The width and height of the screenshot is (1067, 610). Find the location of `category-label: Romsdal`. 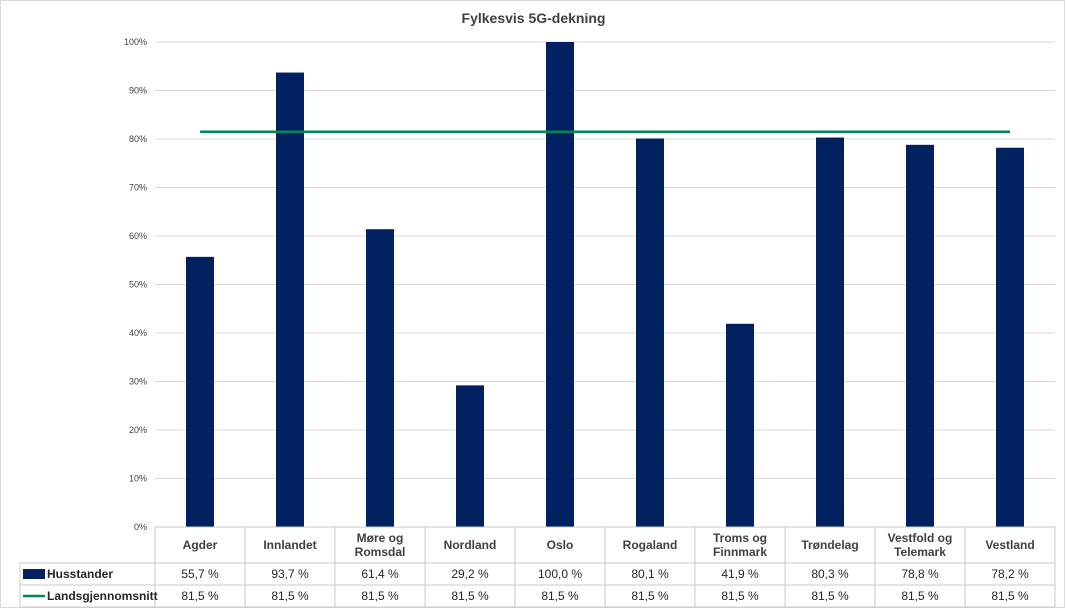

category-label: Romsdal is located at coordinates (380, 552).